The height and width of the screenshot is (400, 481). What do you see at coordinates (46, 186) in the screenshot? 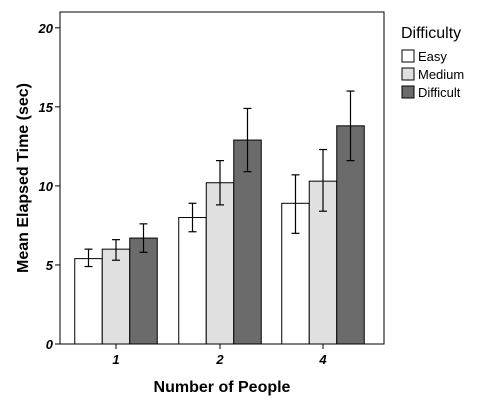
I see `y-tick-label: 10` at bounding box center [46, 186].